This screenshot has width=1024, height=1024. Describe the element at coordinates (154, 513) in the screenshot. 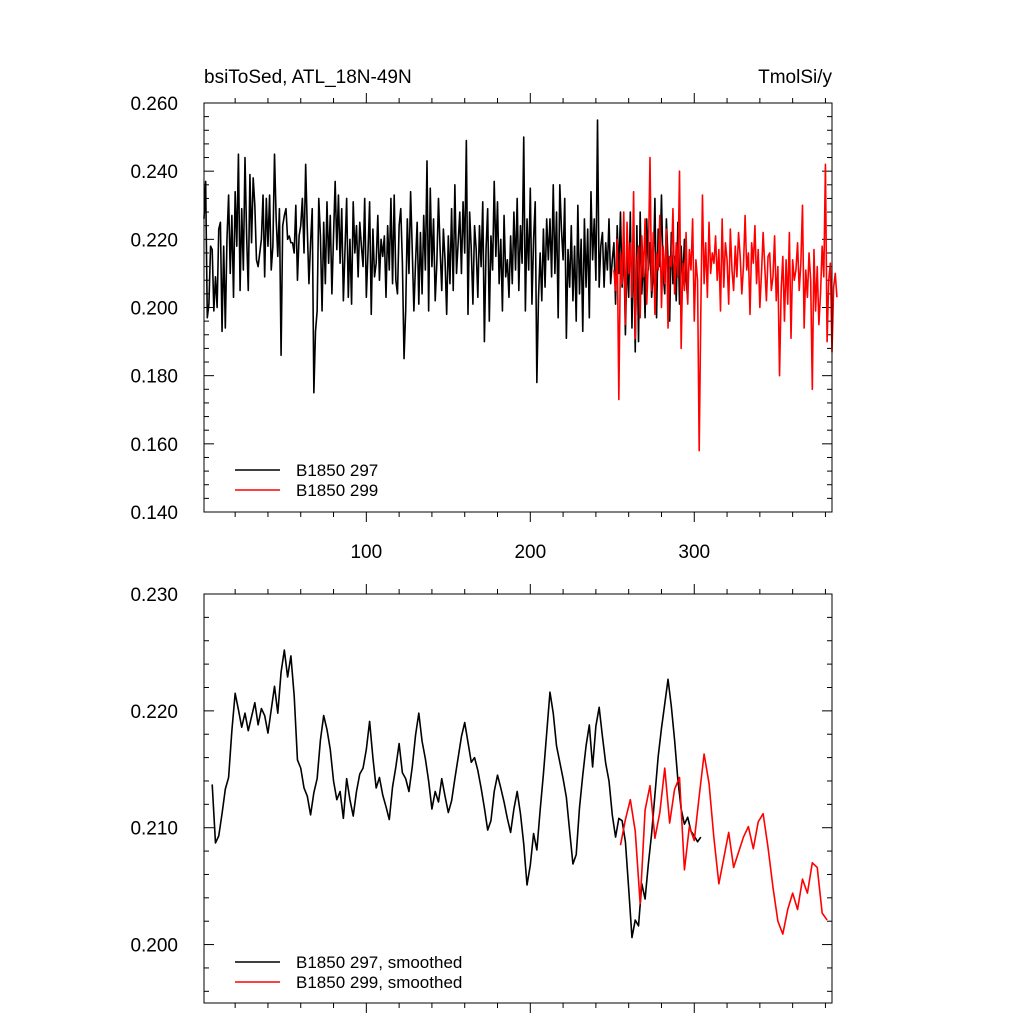

I see `top-y-tick-label: 0.140` at that location.